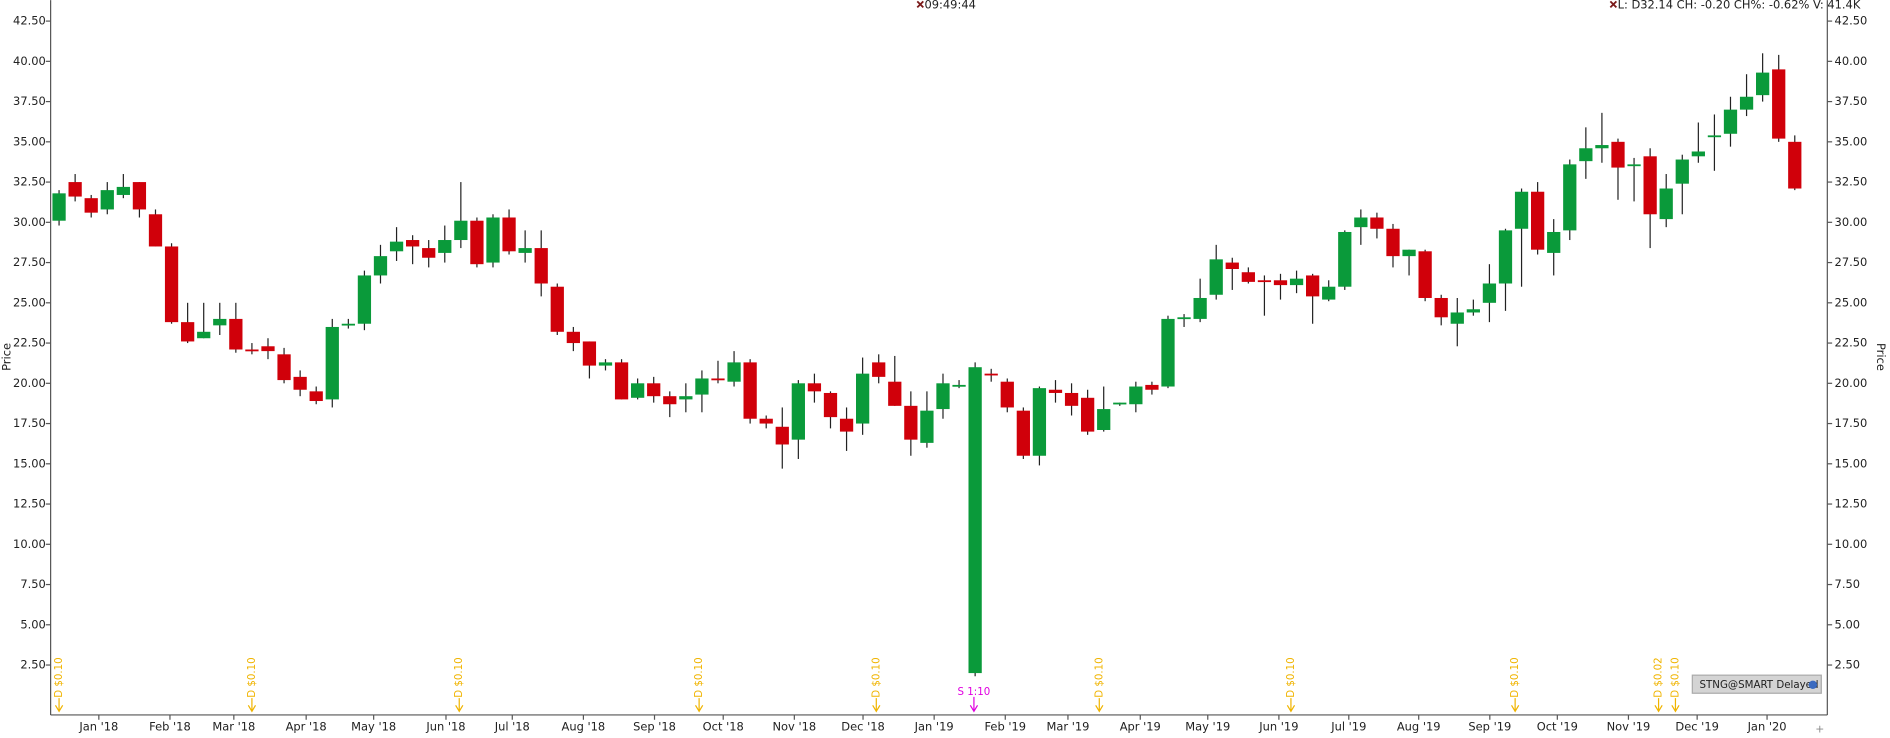  Describe the element at coordinates (29, 222) in the screenshot. I see `y-tick-label: 30.00` at that location.